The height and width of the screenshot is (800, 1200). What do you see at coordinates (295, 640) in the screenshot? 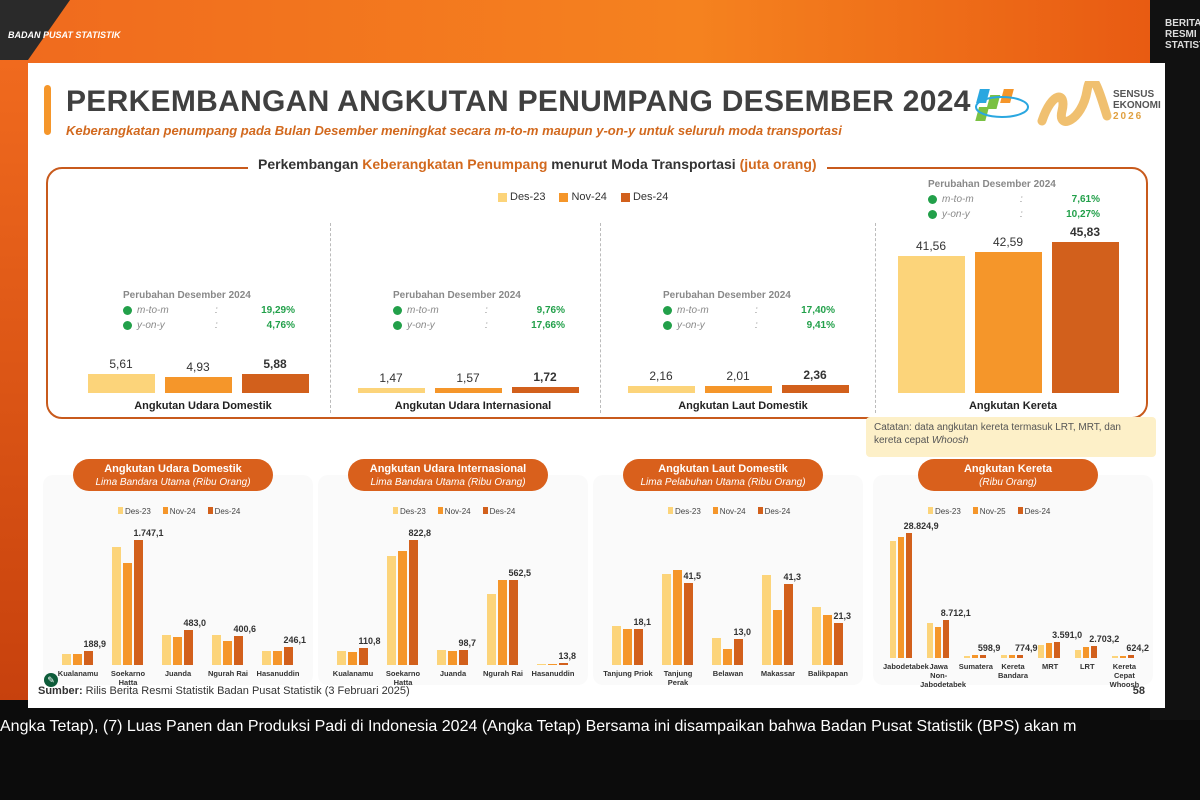
I see `bar-value-label: 246,1` at bounding box center [295, 640].